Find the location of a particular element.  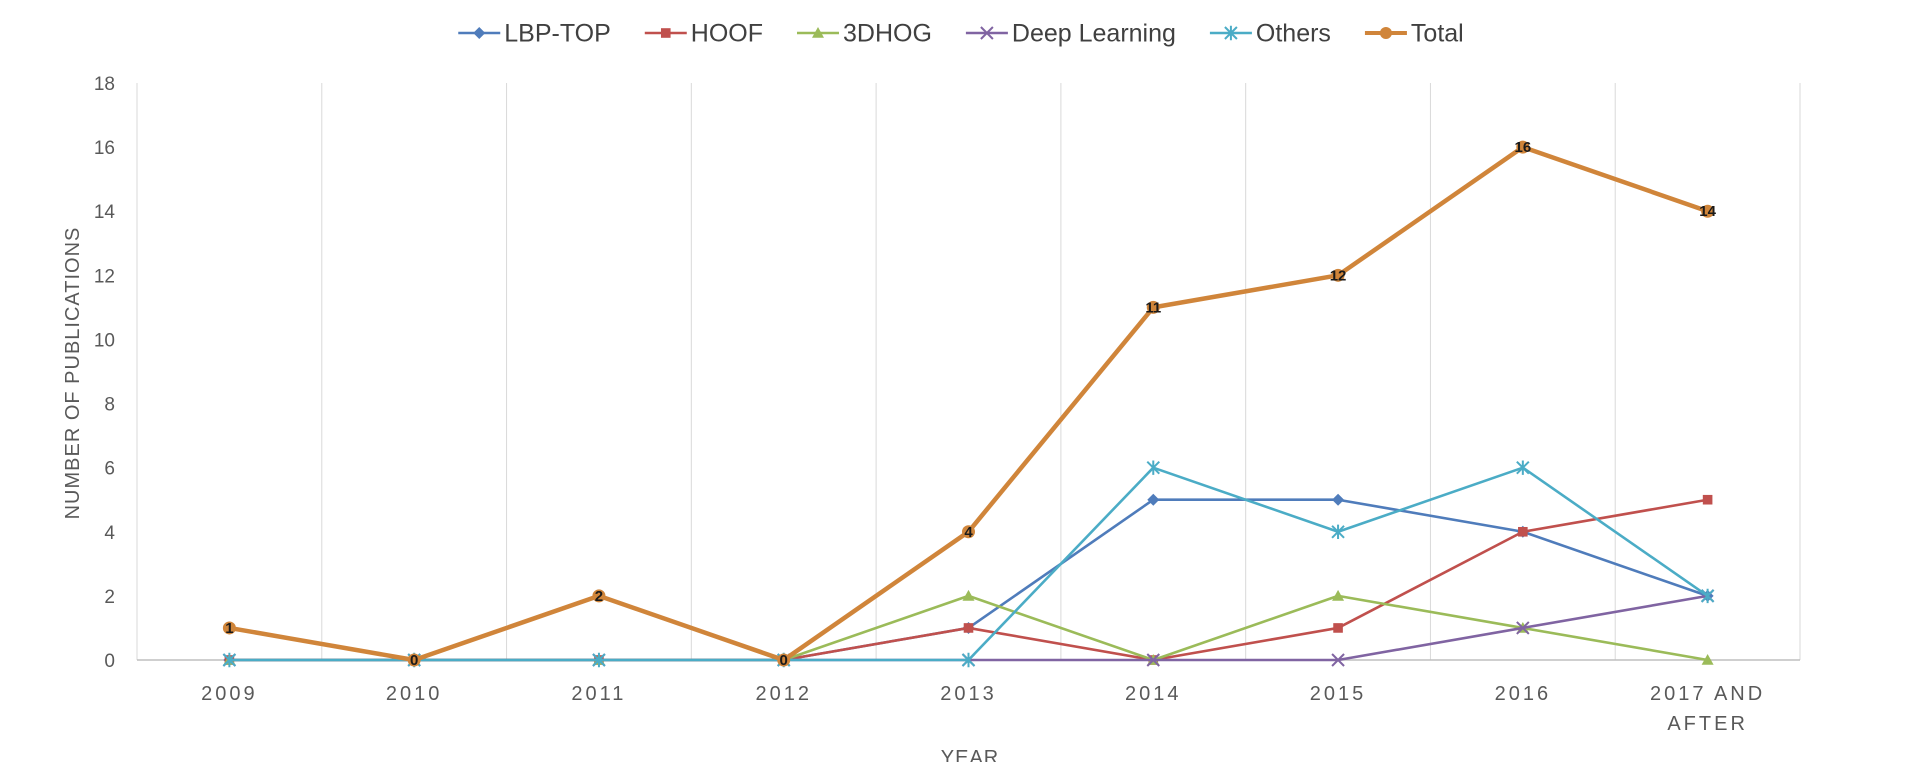

legend-label: LBP-TOP is located at coordinates (557, 34).